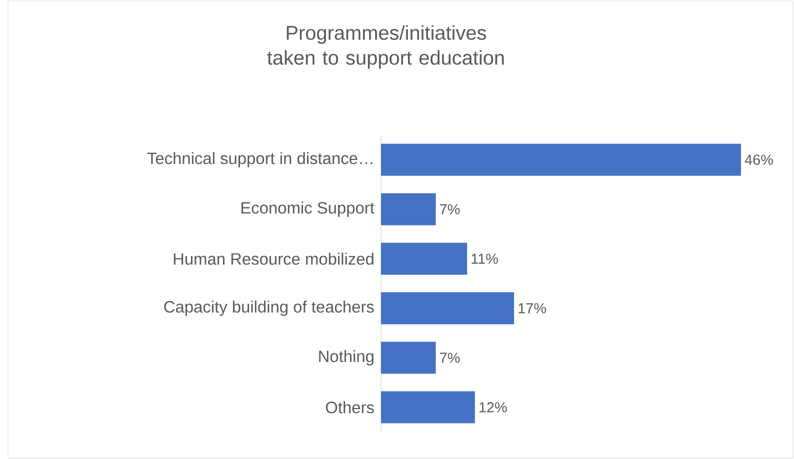 Image resolution: width=794 pixels, height=459 pixels. Describe the element at coordinates (758, 159) in the screenshot. I see `data-label: 46%` at that location.